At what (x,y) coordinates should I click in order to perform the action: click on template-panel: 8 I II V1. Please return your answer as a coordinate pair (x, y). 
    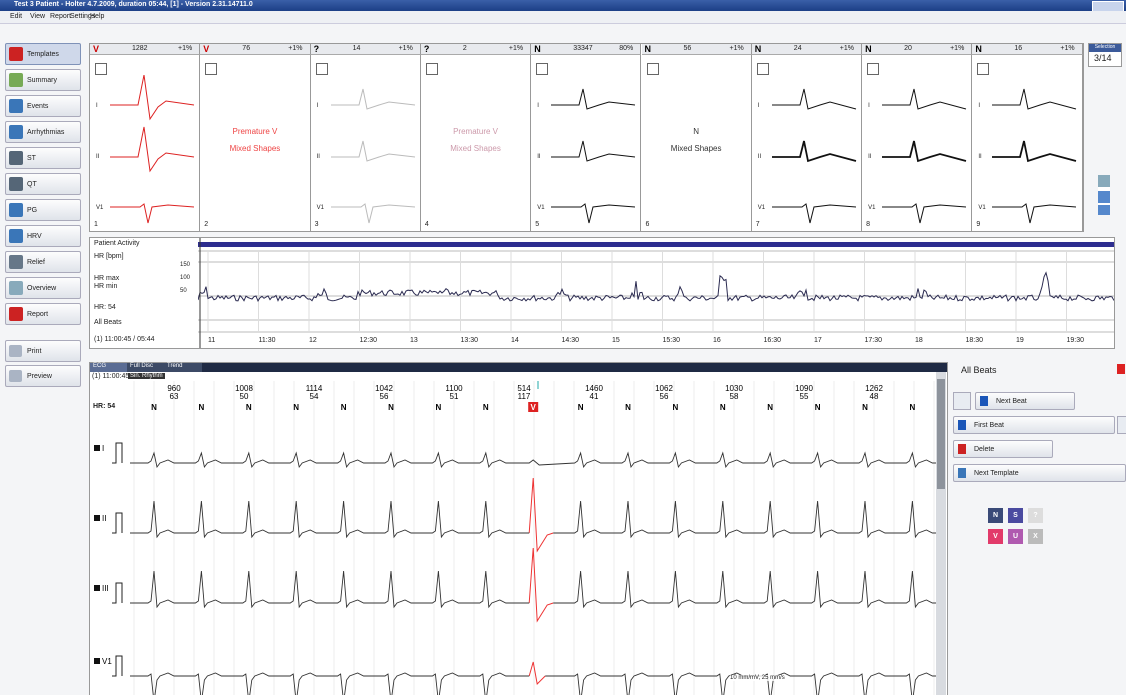
    Looking at the image, I should click on (917, 143).